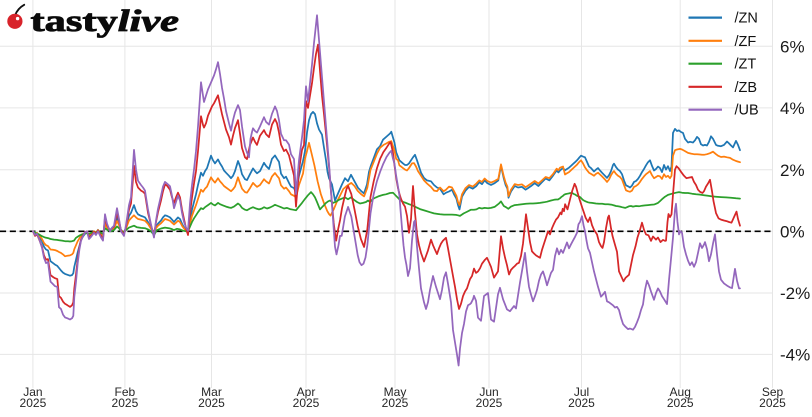 The image size is (812, 417). Describe the element at coordinates (792, 108) in the screenshot. I see `svg-text: 4%` at that location.